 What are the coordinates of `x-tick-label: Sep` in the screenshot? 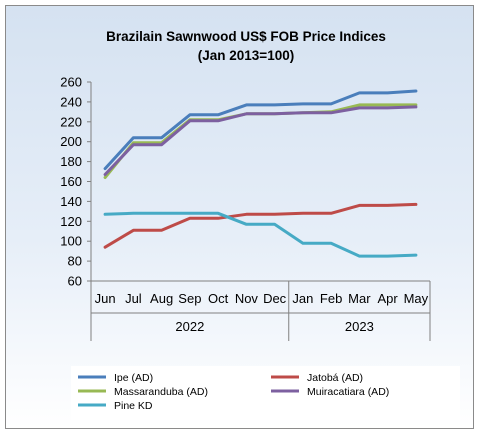 It's located at (189, 298).